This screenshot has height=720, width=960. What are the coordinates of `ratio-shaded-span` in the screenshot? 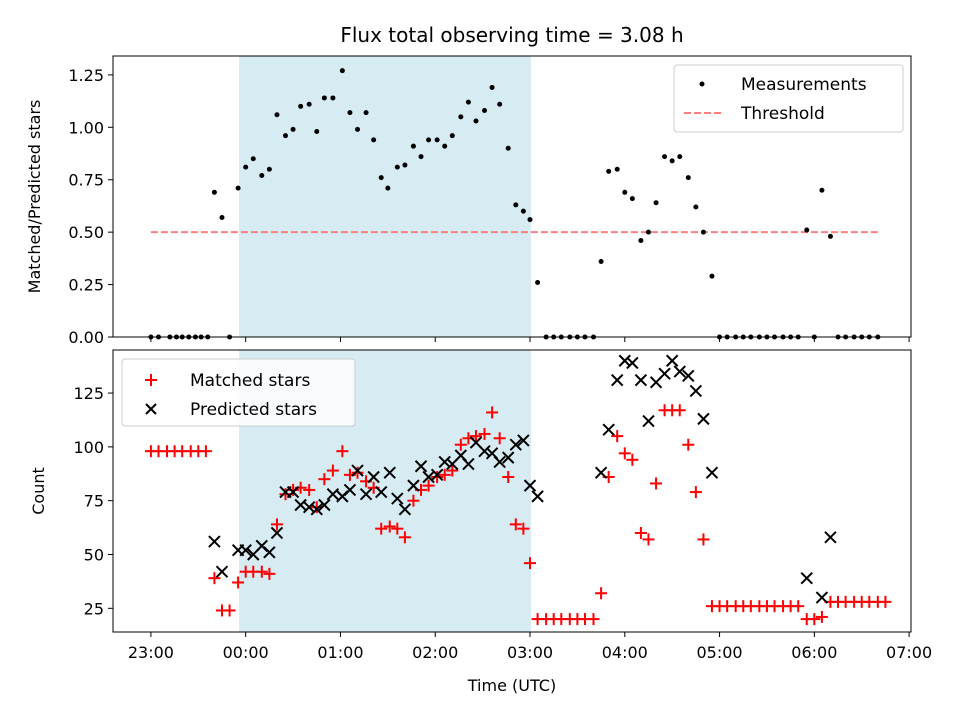 It's located at (385, 196).